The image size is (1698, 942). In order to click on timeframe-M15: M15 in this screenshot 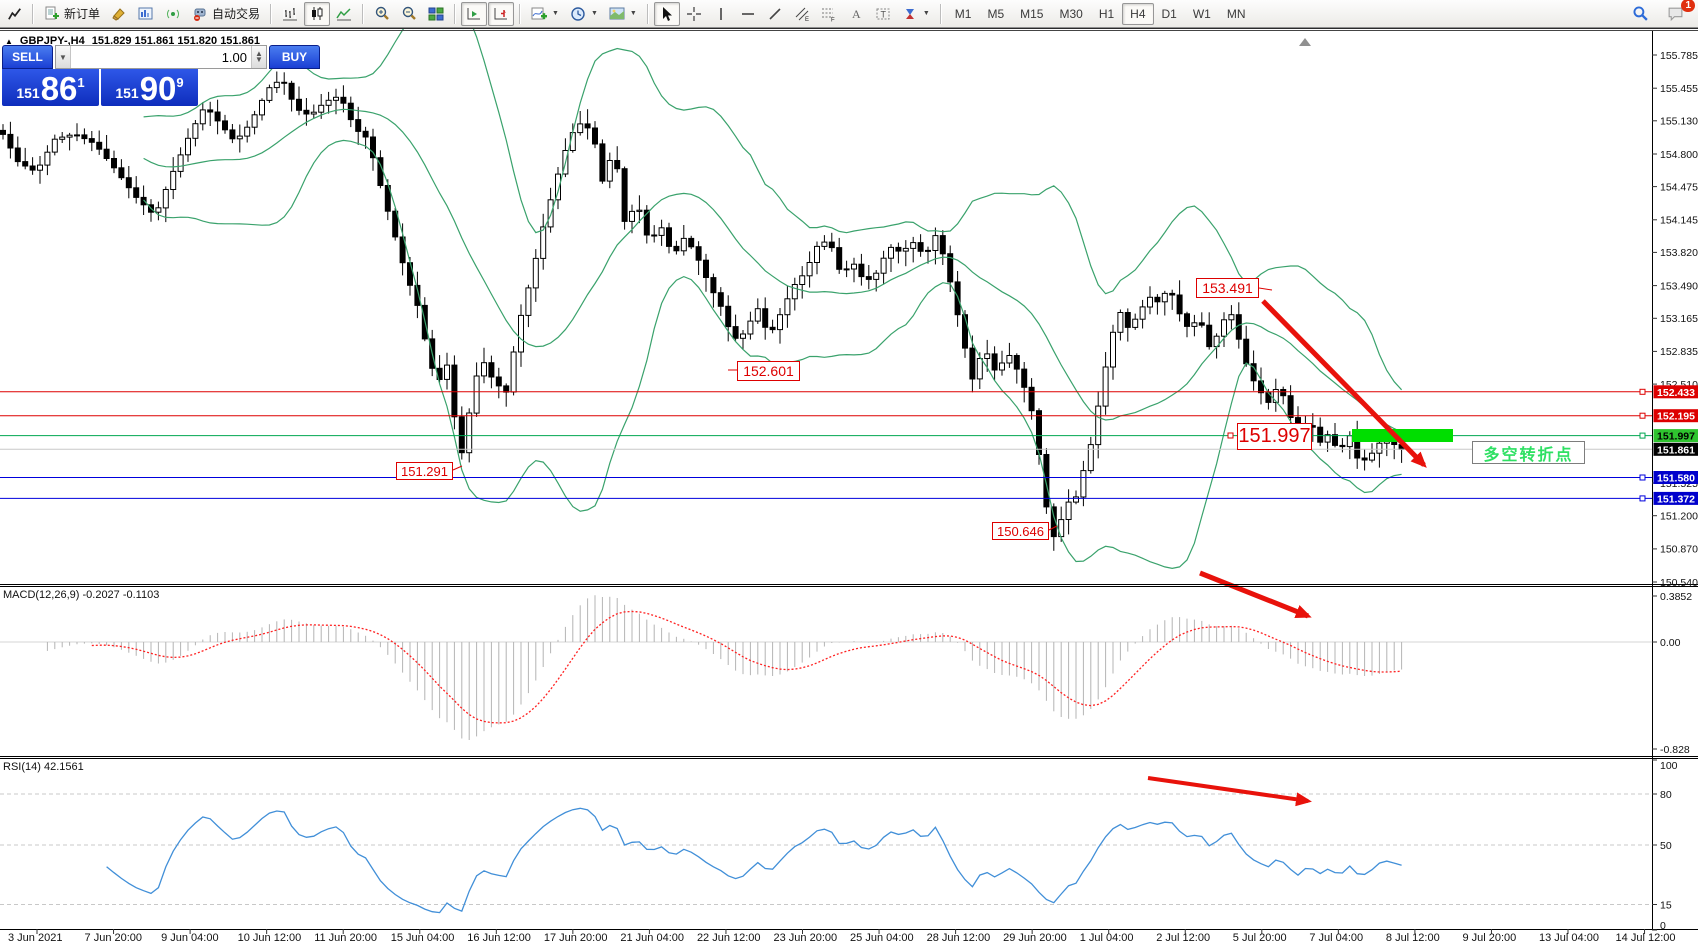, I will do `click(1031, 14)`.